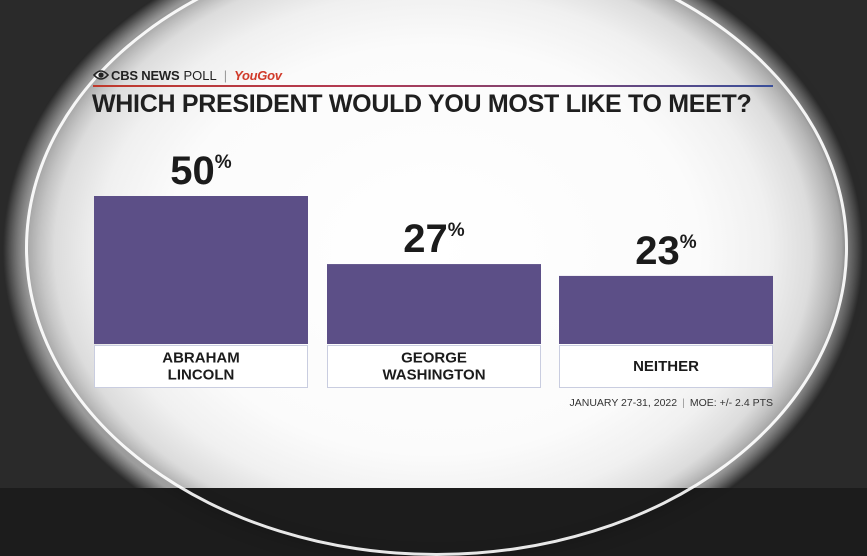 This screenshot has height=556, width=867. What do you see at coordinates (623, 403) in the screenshot?
I see `poll-dates: JANUARY 27-31, 2022` at bounding box center [623, 403].